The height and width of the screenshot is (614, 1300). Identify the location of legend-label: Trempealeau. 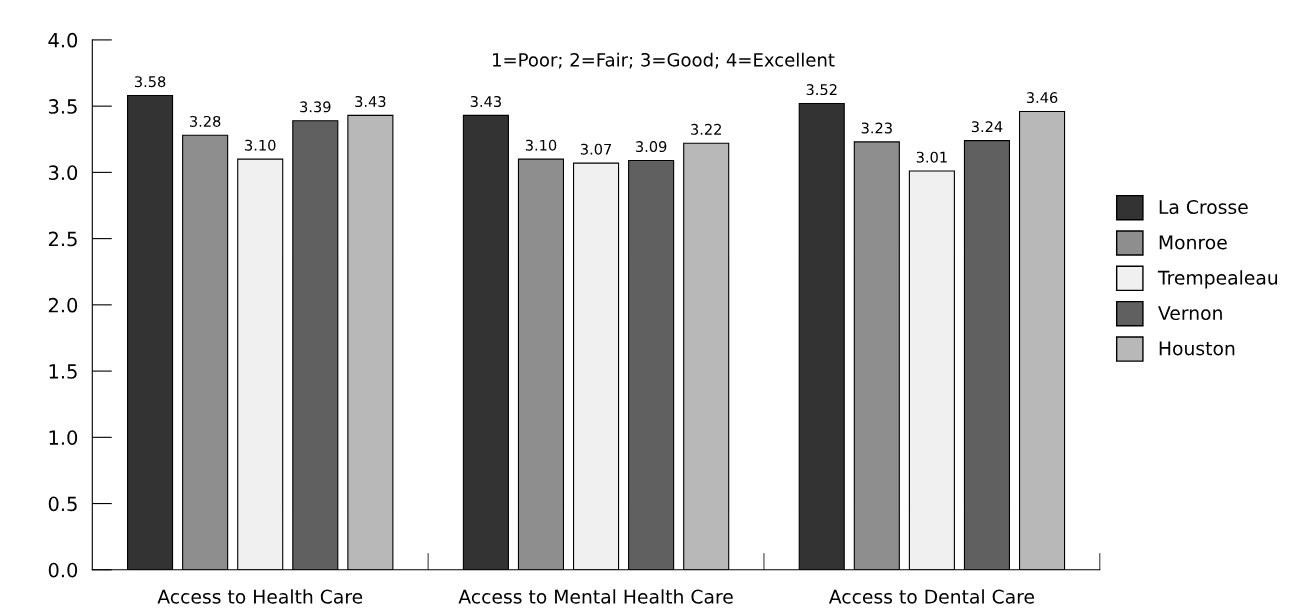
(1217, 279).